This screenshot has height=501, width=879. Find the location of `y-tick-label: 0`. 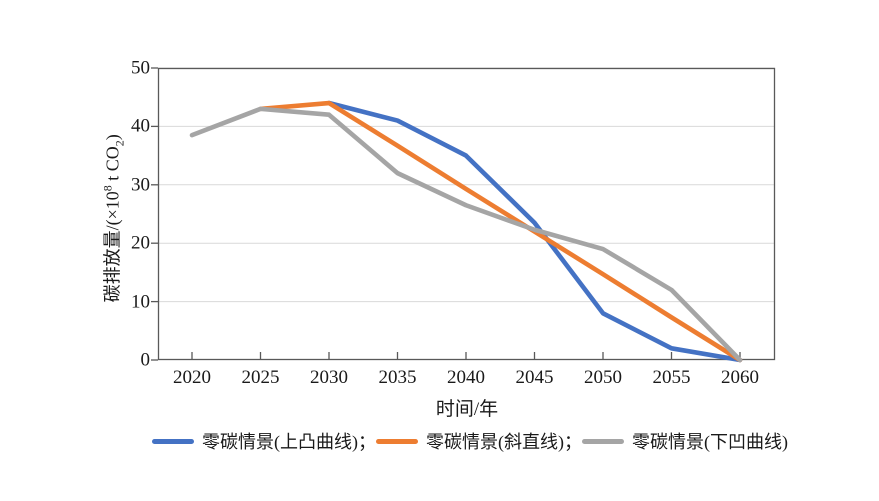

y-tick-label: 0 is located at coordinates (145, 360).